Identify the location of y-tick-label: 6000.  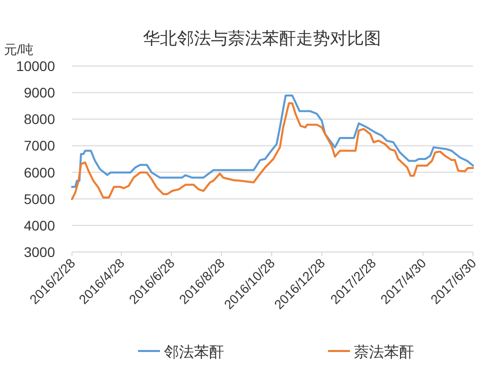
(40, 172).